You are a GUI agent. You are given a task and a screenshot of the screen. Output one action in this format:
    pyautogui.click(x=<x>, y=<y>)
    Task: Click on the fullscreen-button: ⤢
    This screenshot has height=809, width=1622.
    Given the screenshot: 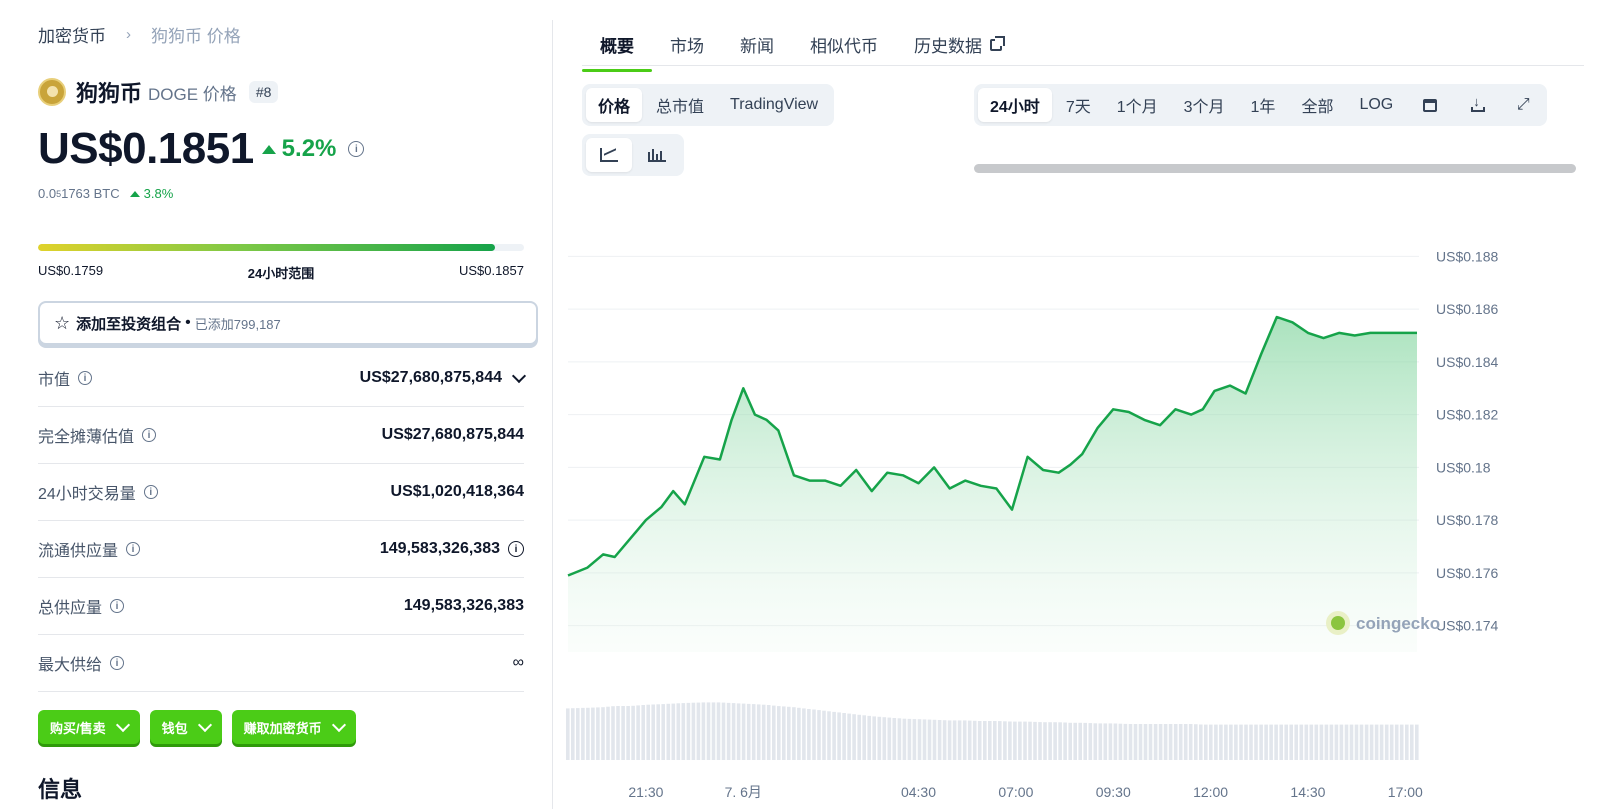 What is the action you would take?
    pyautogui.click(x=1523, y=105)
    